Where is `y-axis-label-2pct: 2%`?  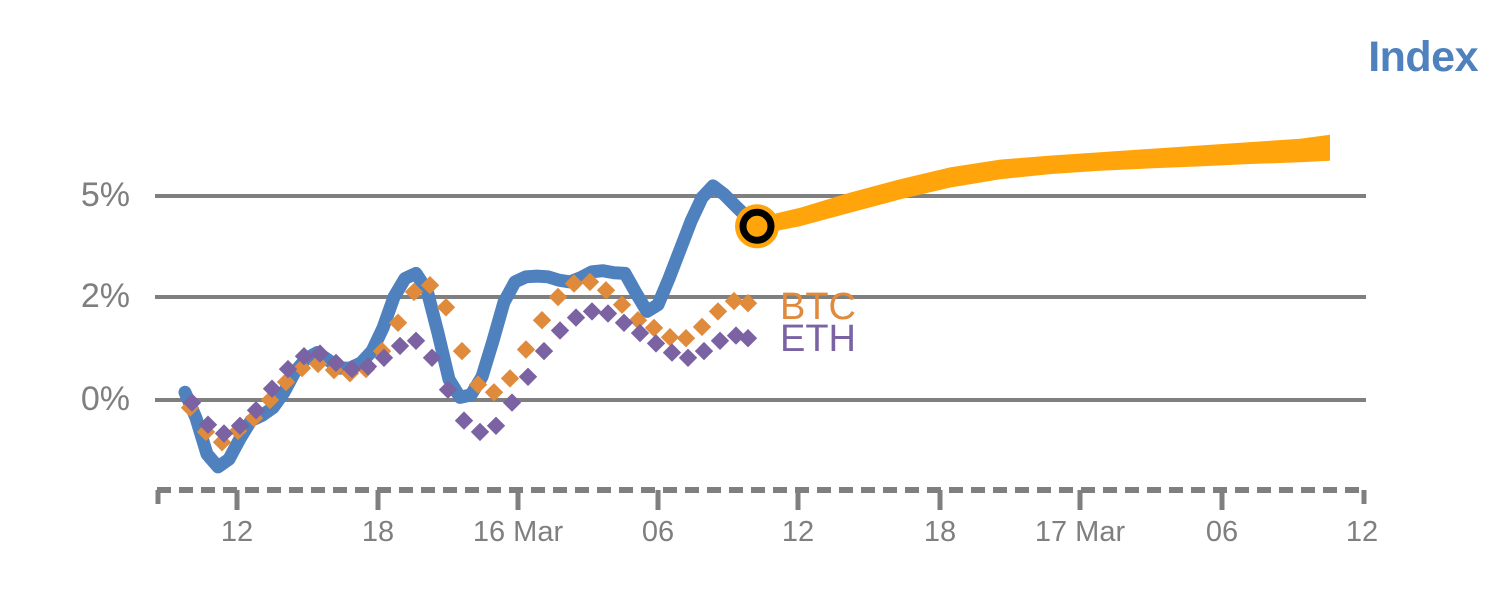 y-axis-label-2pct: 2% is located at coordinates (105, 296).